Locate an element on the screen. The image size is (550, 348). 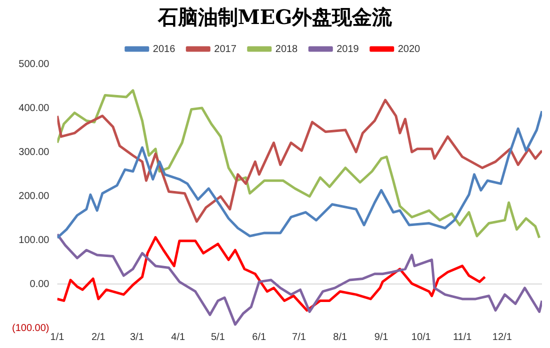
y-tick-label: (100.00) is located at coordinates (31, 328).